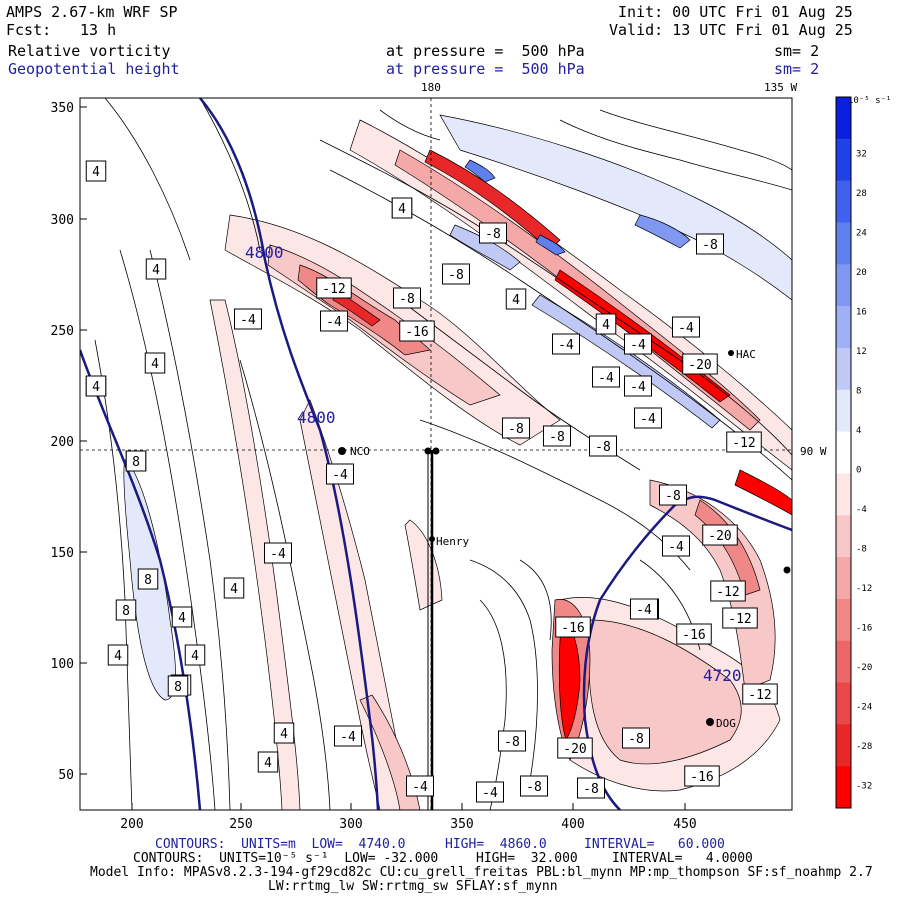 This screenshot has width=900, height=900. I want to click on colorbar-label: 8, so click(858, 392).